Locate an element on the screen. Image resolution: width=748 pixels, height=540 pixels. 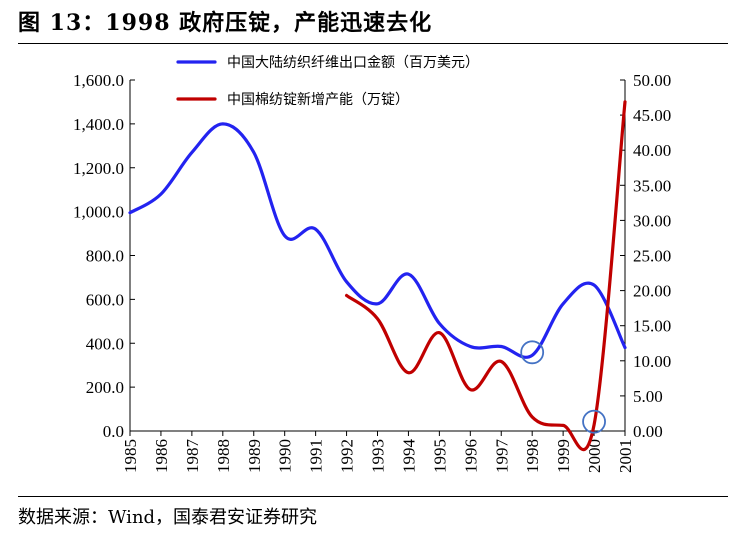
y-right-tick-label: 20.00 is located at coordinates (652, 291).